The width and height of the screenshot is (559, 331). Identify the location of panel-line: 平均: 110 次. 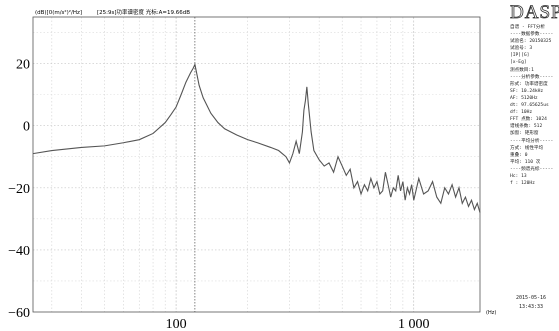
(525, 162).